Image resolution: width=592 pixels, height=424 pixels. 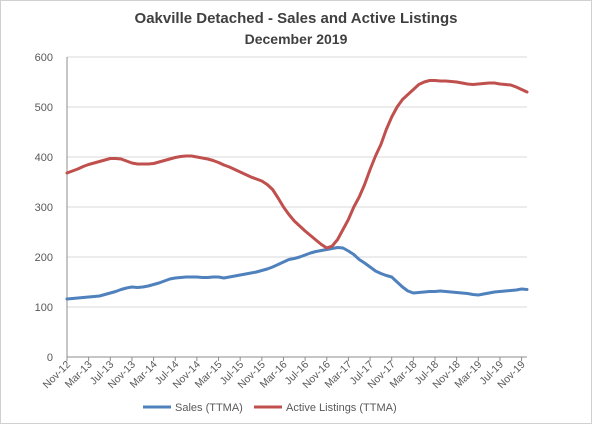 What do you see at coordinates (44, 258) in the screenshot?
I see `y-tick-label: 200` at bounding box center [44, 258].